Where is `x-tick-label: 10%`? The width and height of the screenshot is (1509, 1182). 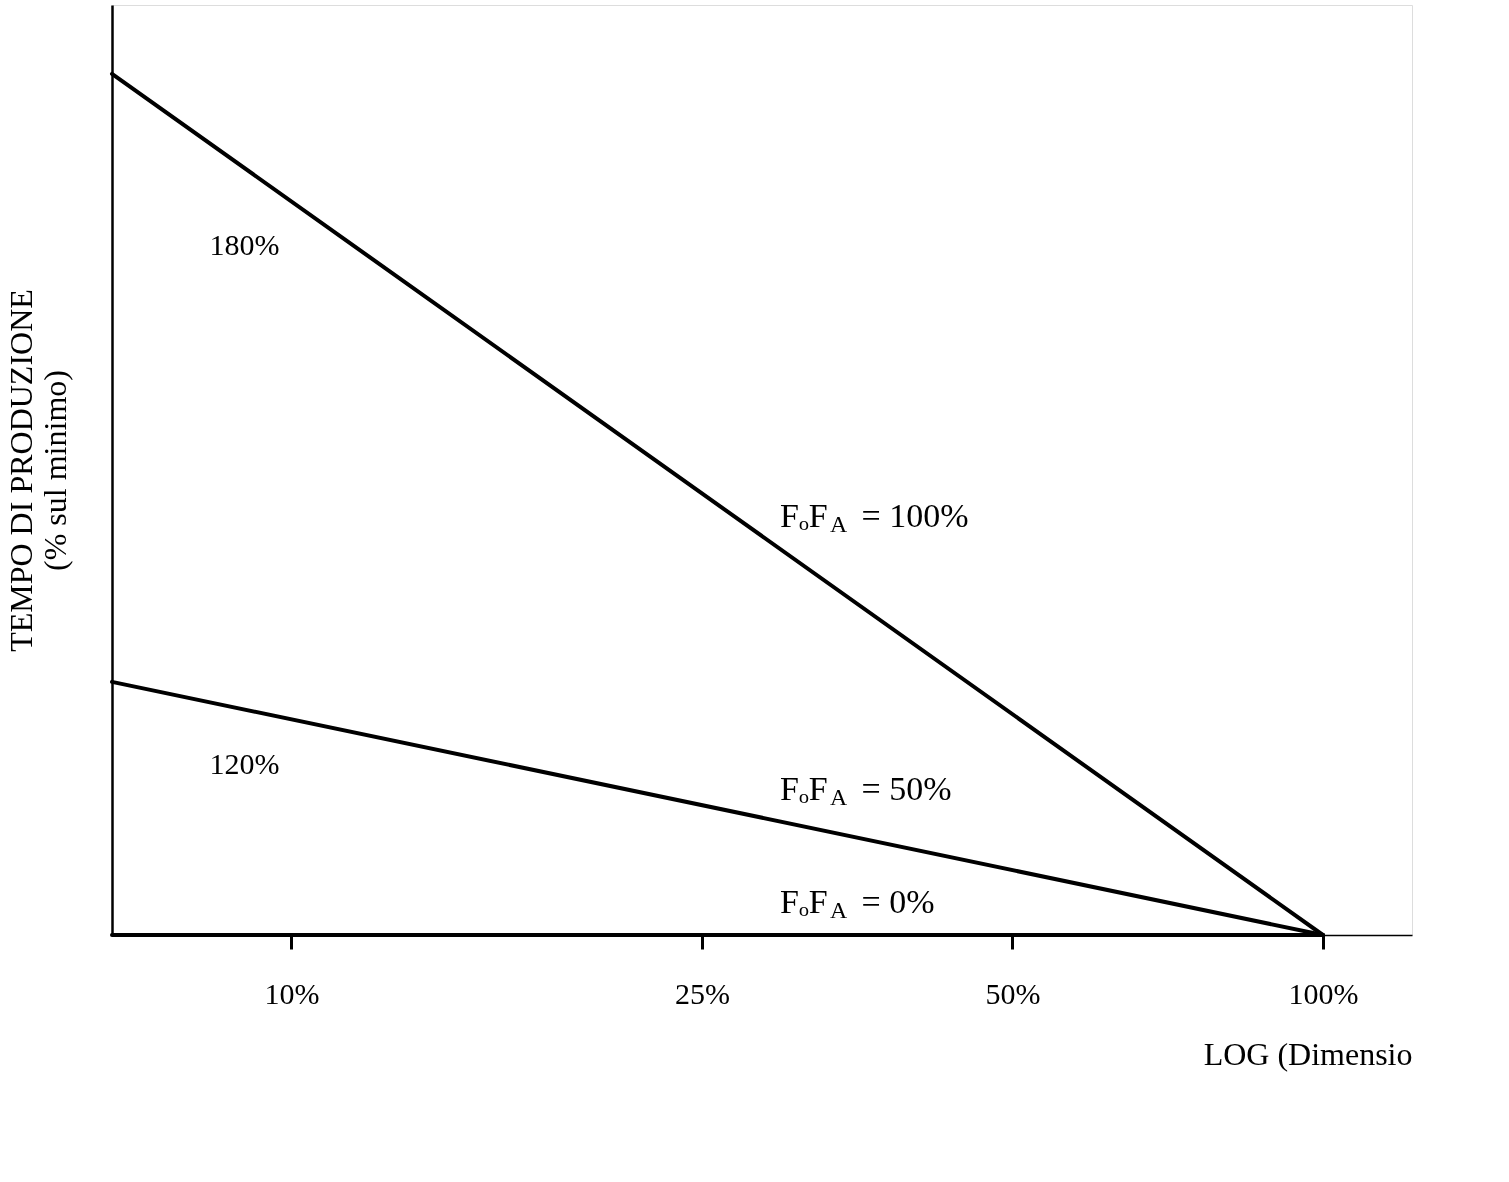 x-tick-label: 10% is located at coordinates (292, 993).